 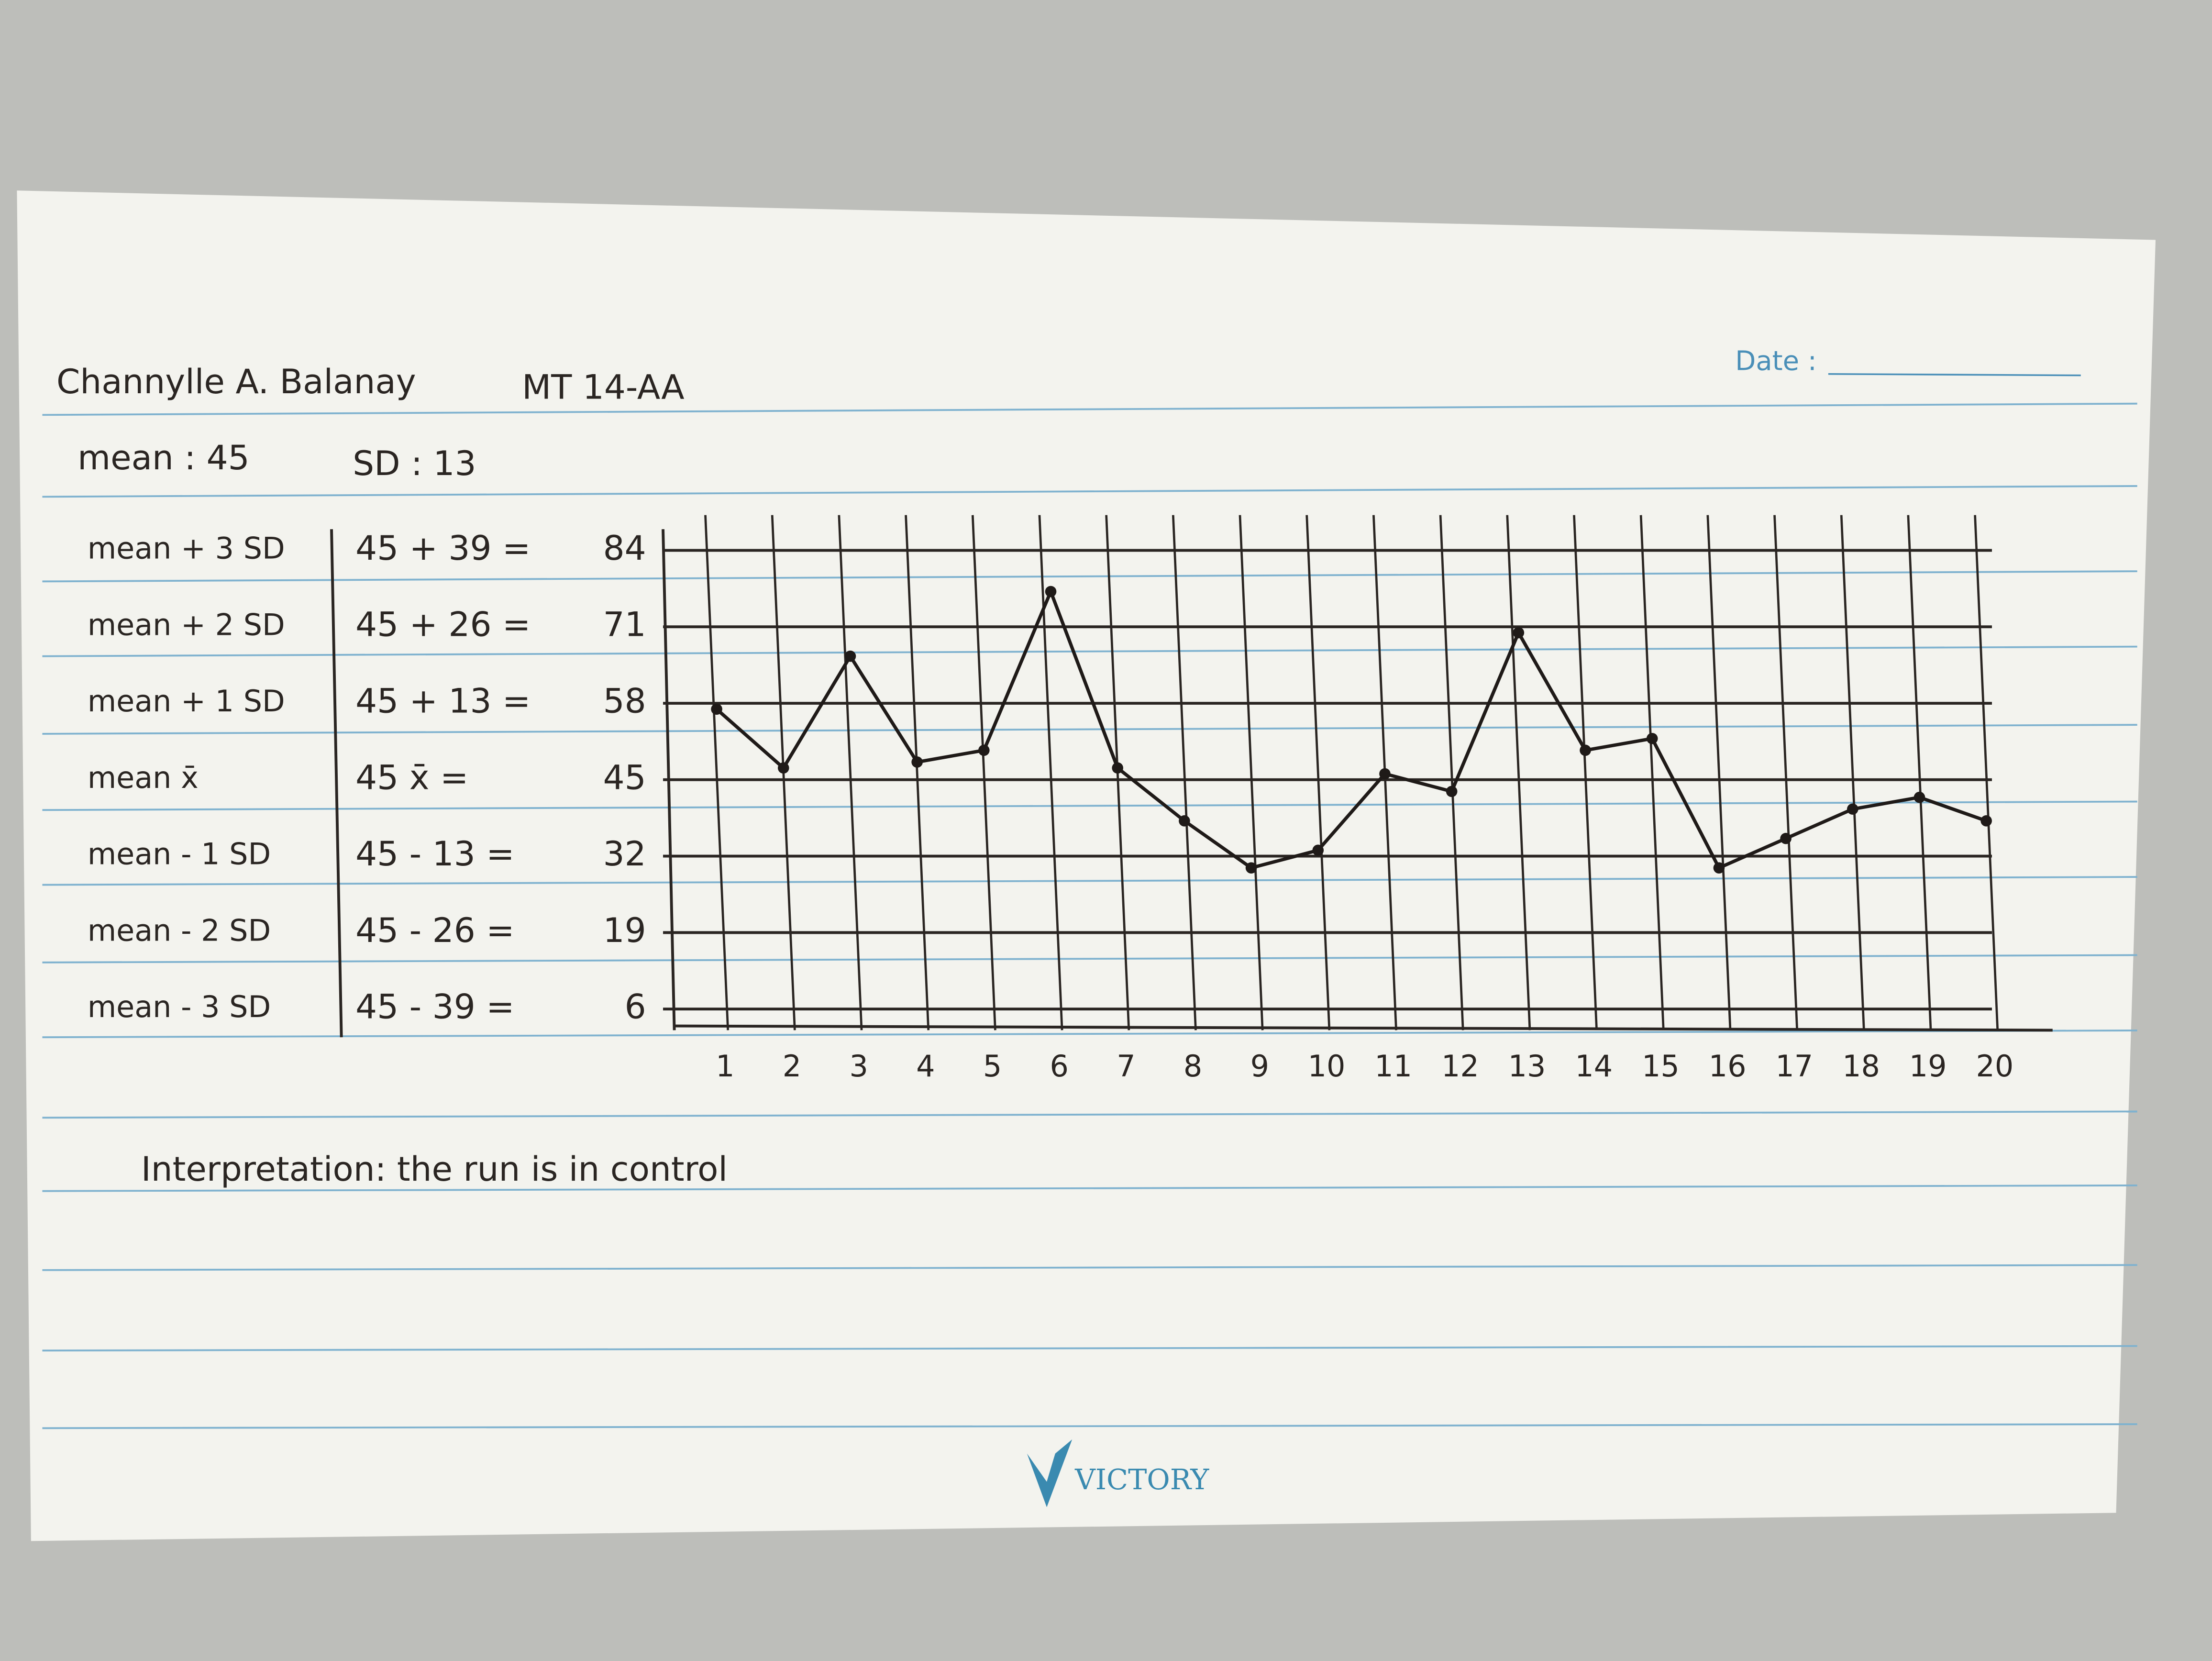 What do you see at coordinates (1776, 362) in the screenshot?
I see `date-label: Date :` at bounding box center [1776, 362].